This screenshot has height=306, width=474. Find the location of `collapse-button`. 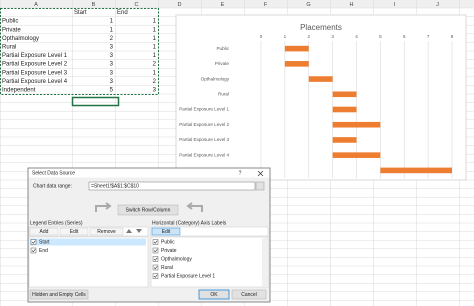

collapse-button is located at coordinates (260, 186).